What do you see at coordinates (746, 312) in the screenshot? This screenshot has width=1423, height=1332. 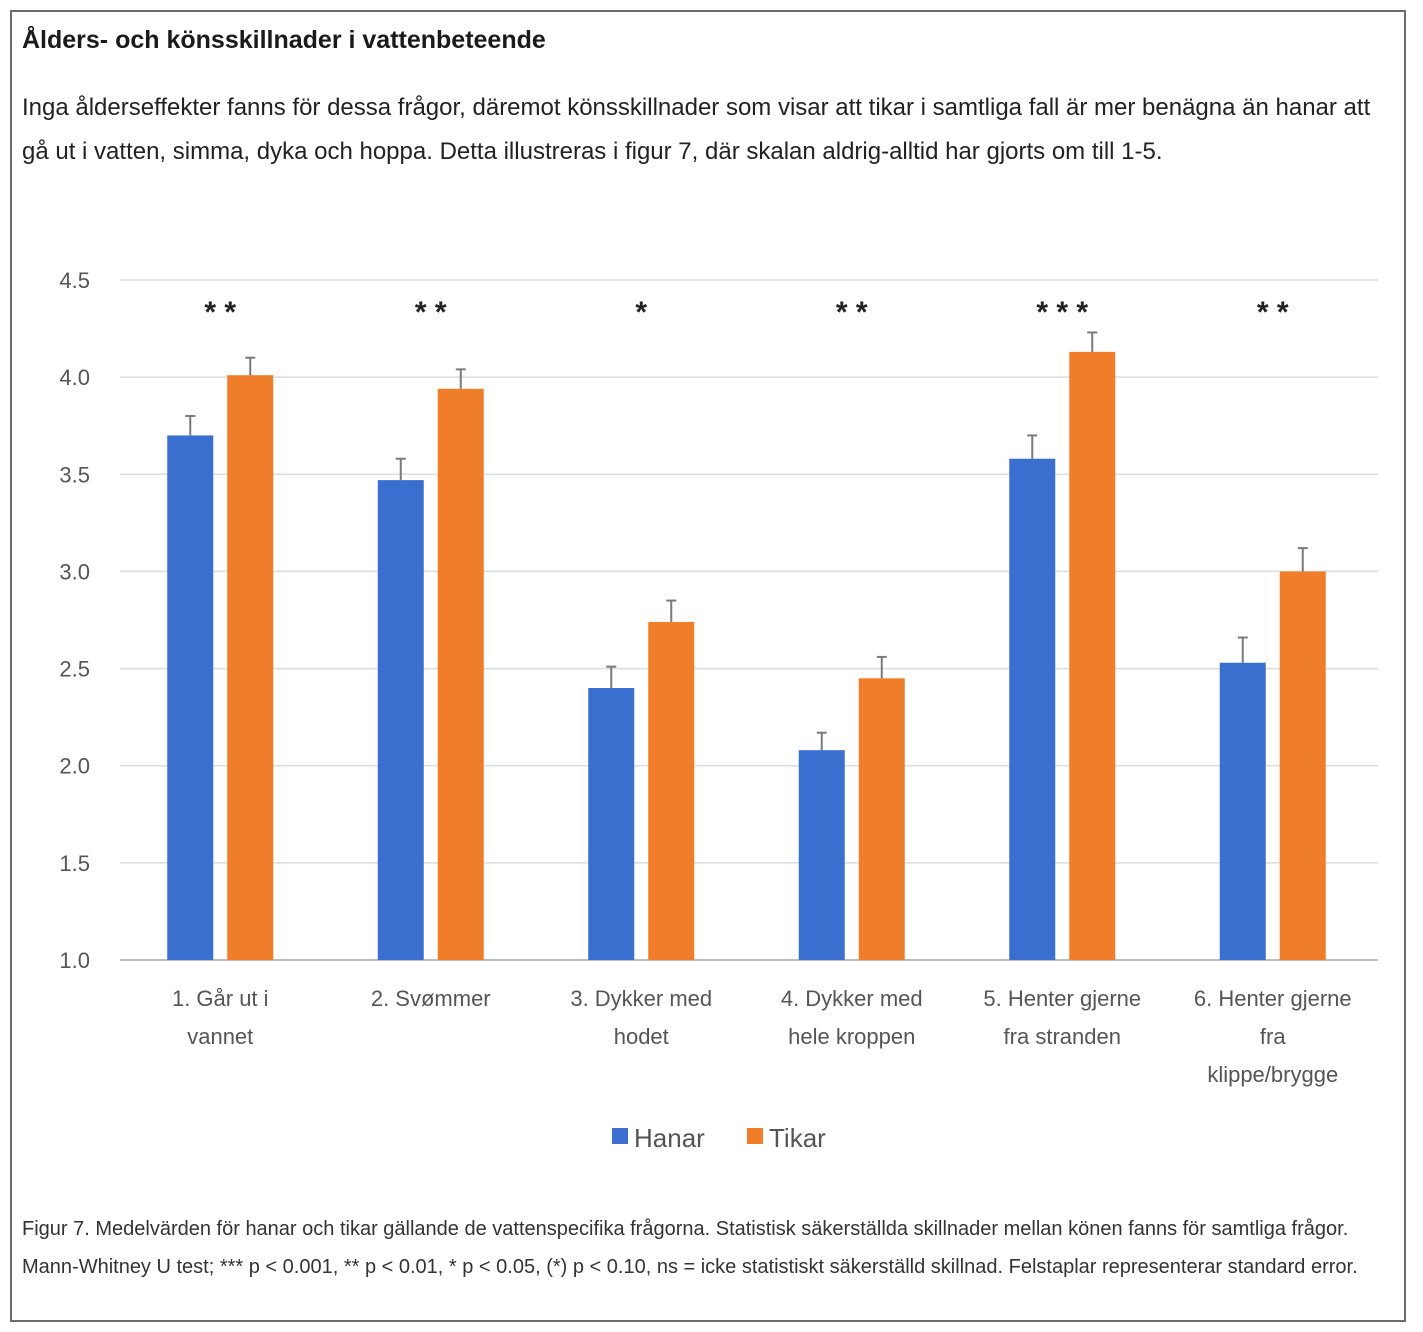 I see `significance-markers: * * * * * * * * * * * *` at bounding box center [746, 312].